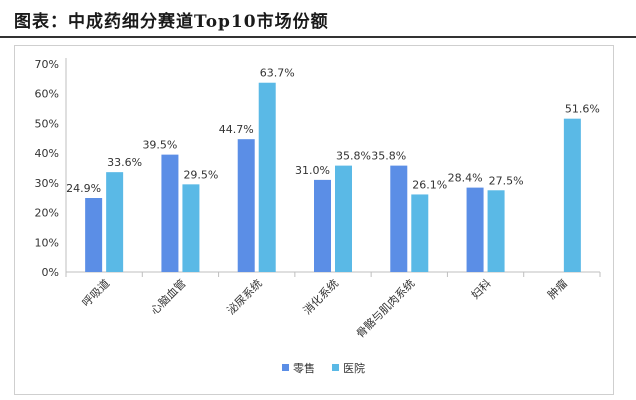 The height and width of the screenshot is (400, 636). What do you see at coordinates (47, 123) in the screenshot?
I see `y-tick-label: 50%` at bounding box center [47, 123].